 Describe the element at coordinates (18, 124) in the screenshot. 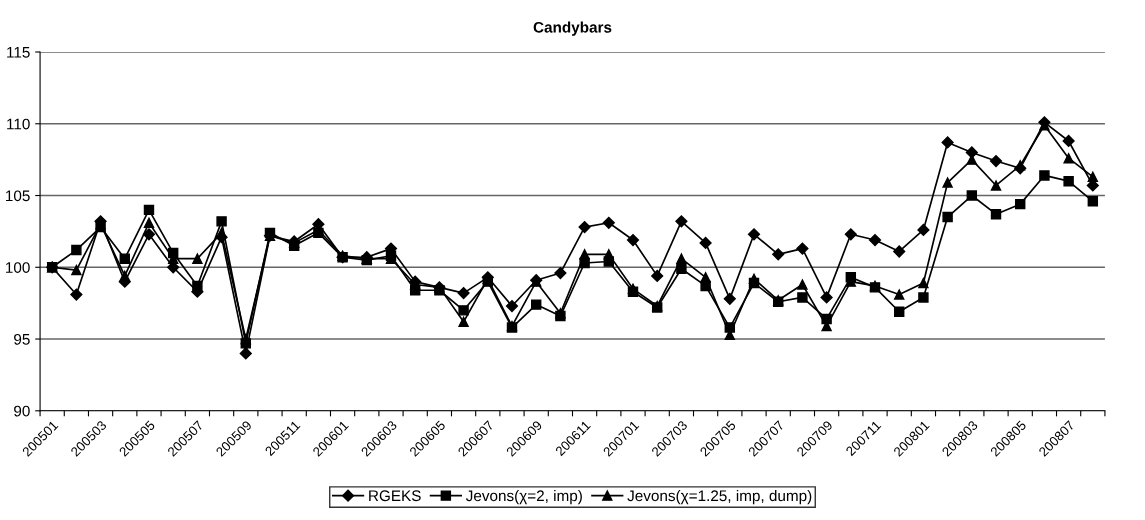

I see `y-tick-label: 110` at that location.